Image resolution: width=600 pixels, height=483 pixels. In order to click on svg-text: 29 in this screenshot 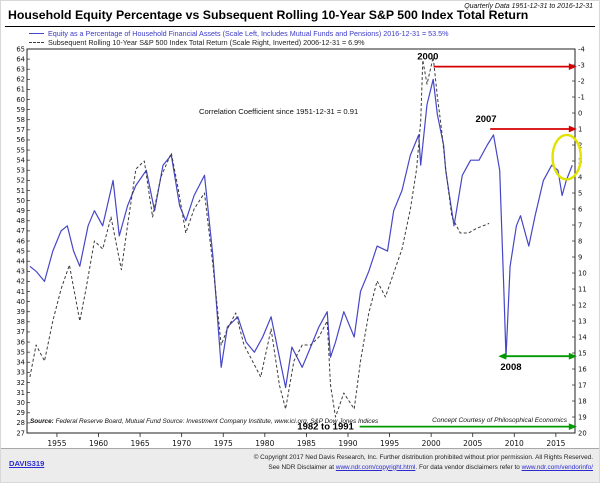, I will do `click(20, 413)`.